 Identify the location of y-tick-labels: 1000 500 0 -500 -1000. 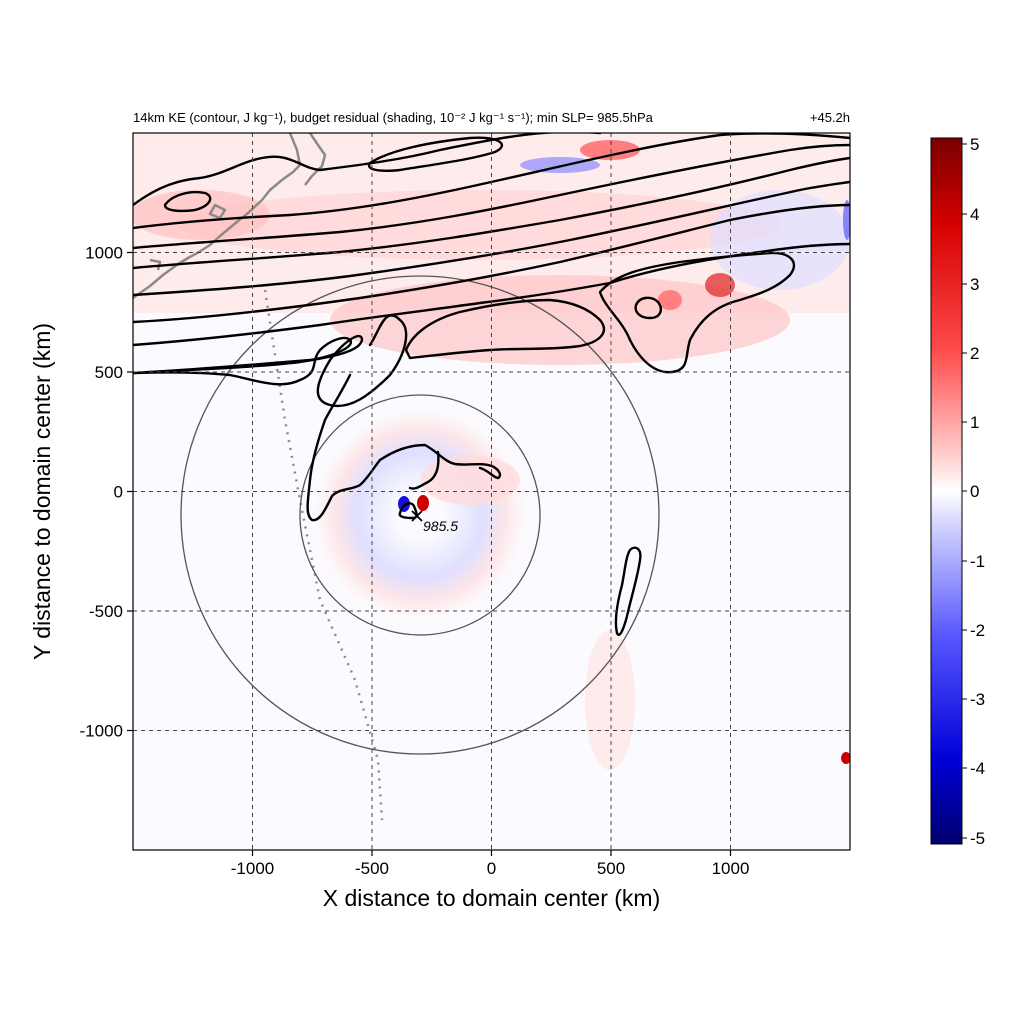
(101, 492).